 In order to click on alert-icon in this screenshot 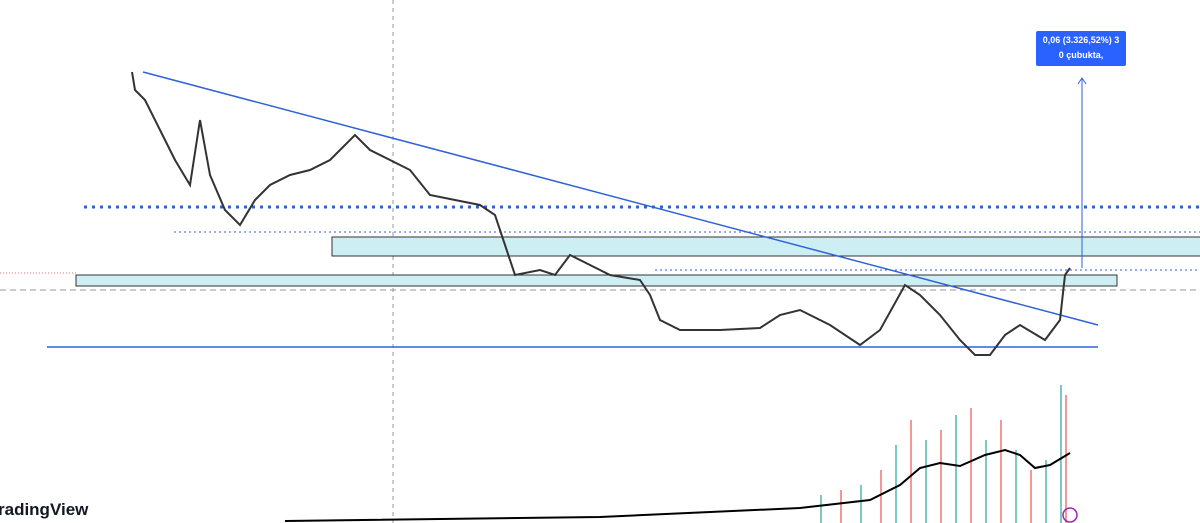, I will do `click(1070, 515)`.